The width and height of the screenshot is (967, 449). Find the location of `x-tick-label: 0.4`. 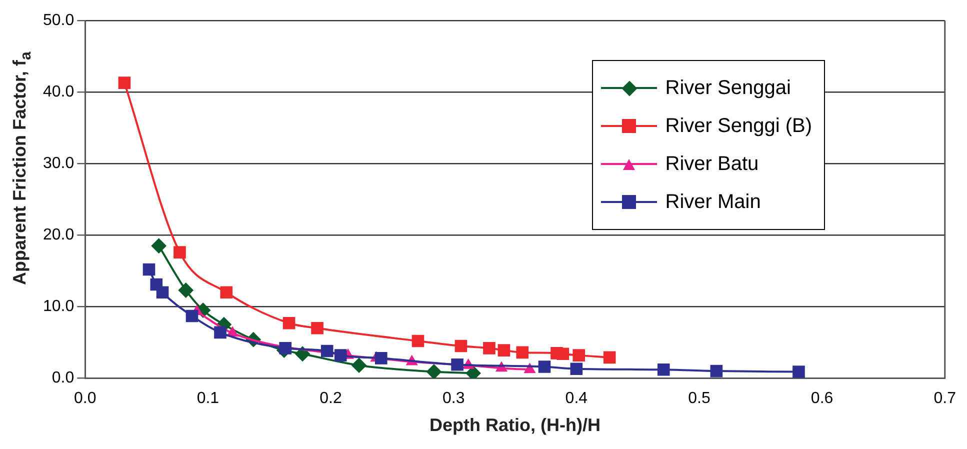

x-tick-label: 0.4 is located at coordinates (576, 399).